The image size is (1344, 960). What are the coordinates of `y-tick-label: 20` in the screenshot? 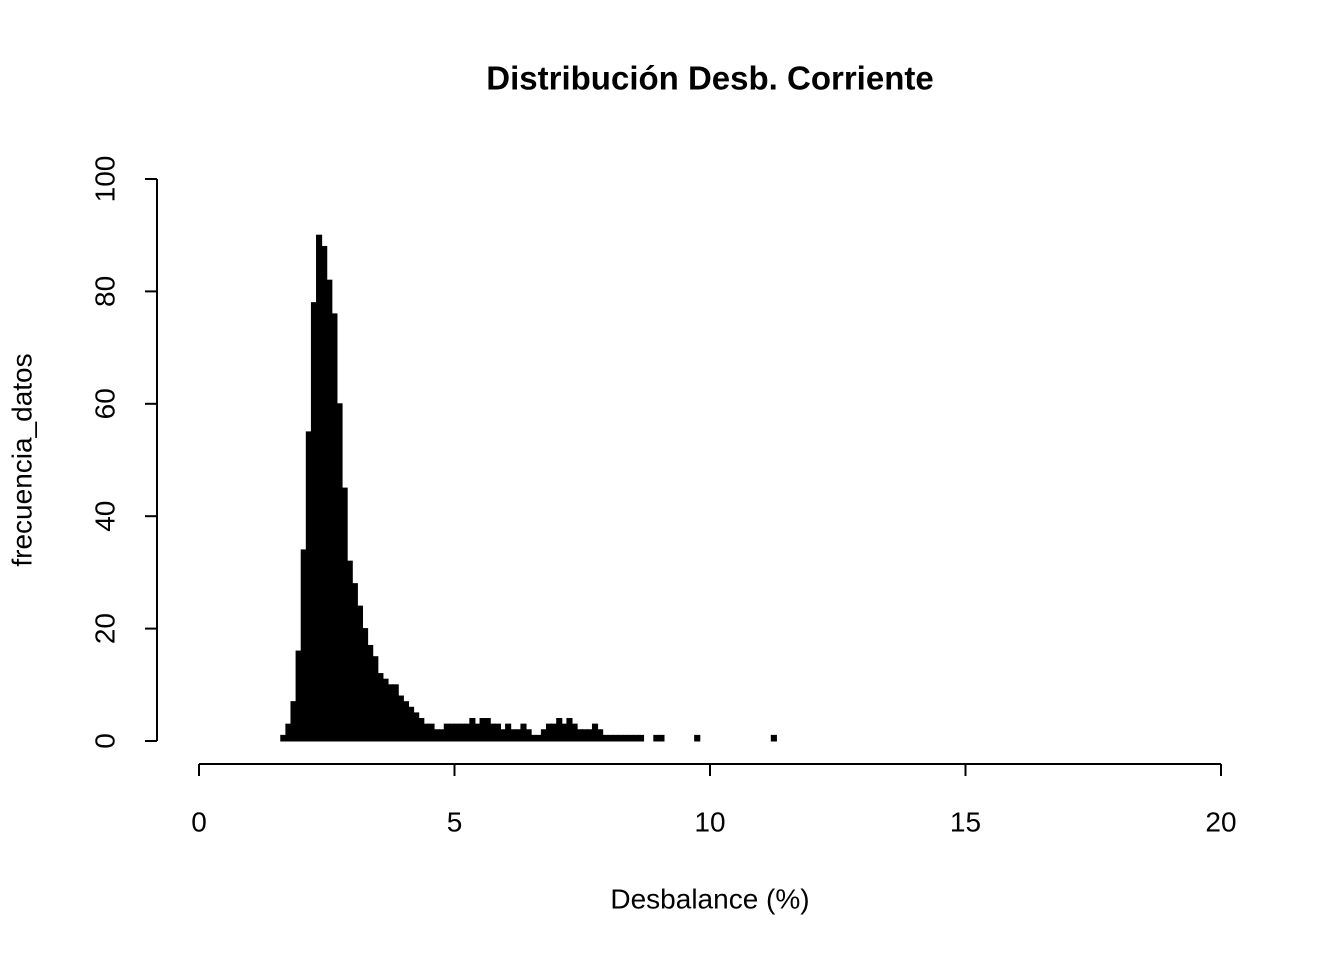 It's located at (104, 628).